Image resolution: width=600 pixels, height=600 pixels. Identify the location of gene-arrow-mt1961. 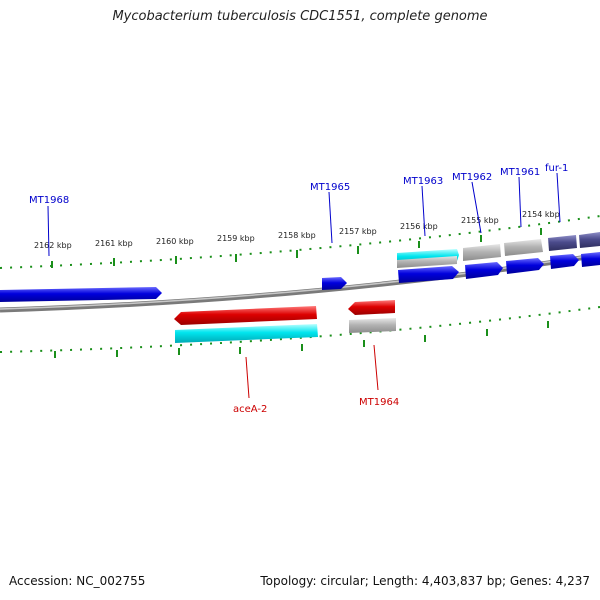
(525, 266).